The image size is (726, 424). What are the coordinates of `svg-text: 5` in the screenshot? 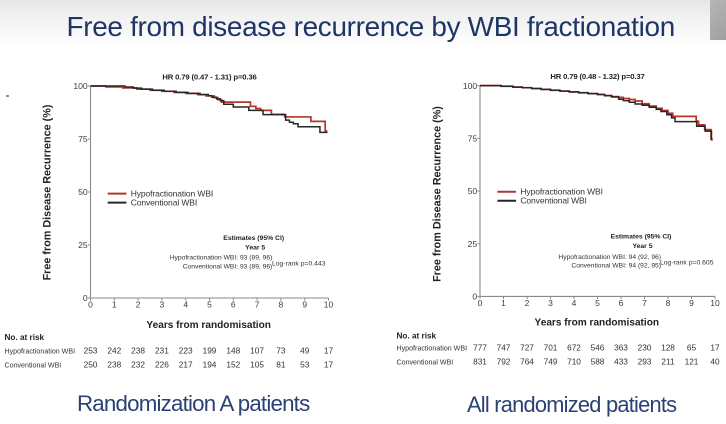 It's located at (597, 303).